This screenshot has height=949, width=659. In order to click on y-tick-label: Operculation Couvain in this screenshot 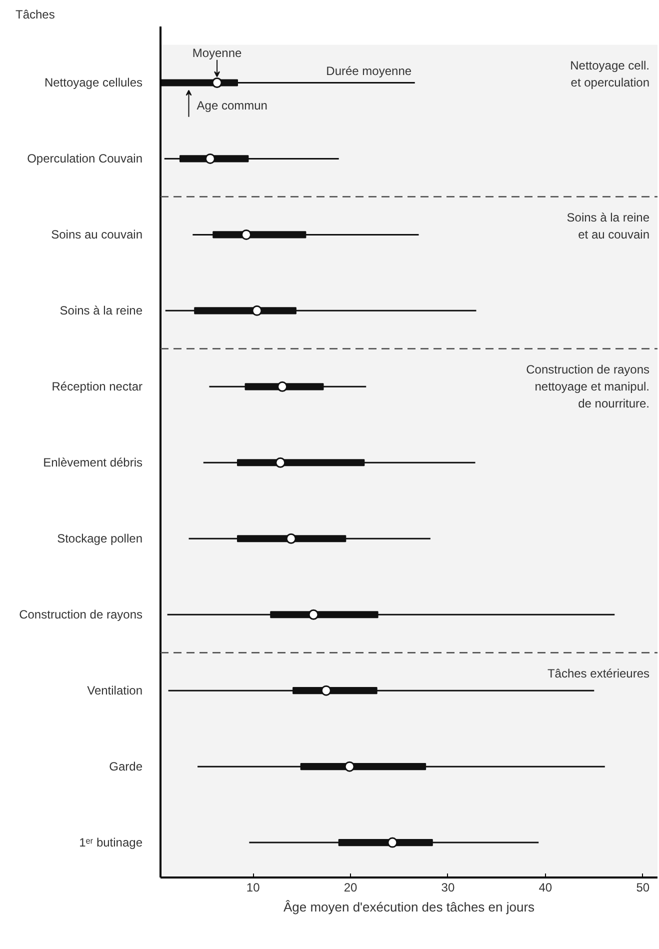, I will do `click(85, 159)`.